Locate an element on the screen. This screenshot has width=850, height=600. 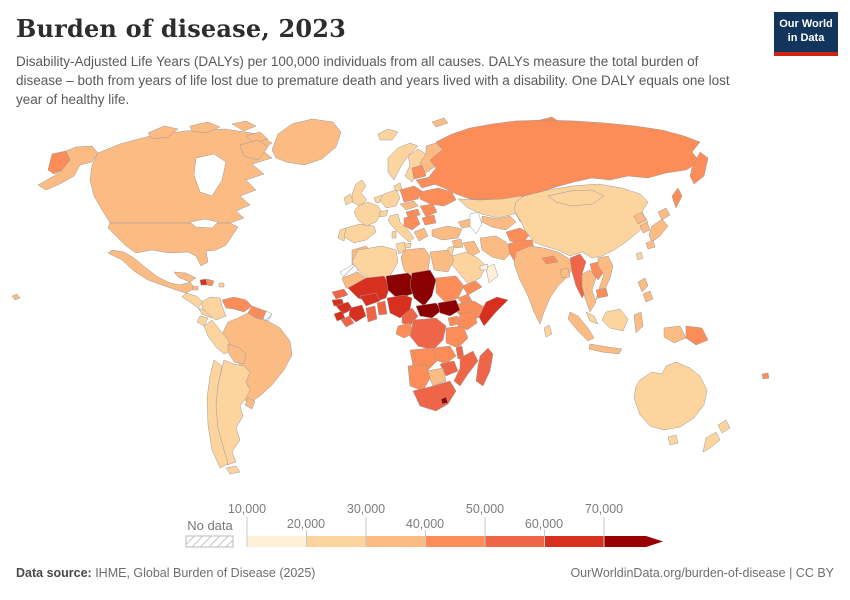
region-australia is located at coordinates (670, 396).